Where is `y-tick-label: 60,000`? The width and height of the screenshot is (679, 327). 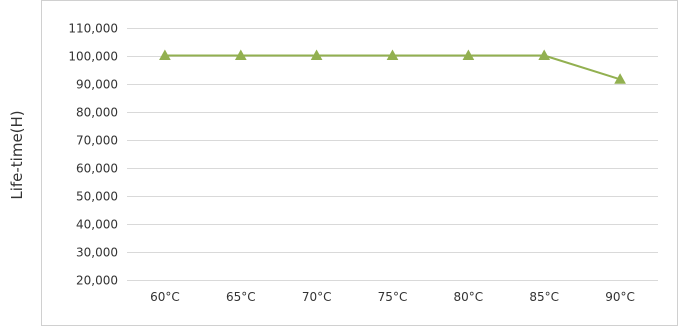 y-tick-label: 60,000 is located at coordinates (97, 169).